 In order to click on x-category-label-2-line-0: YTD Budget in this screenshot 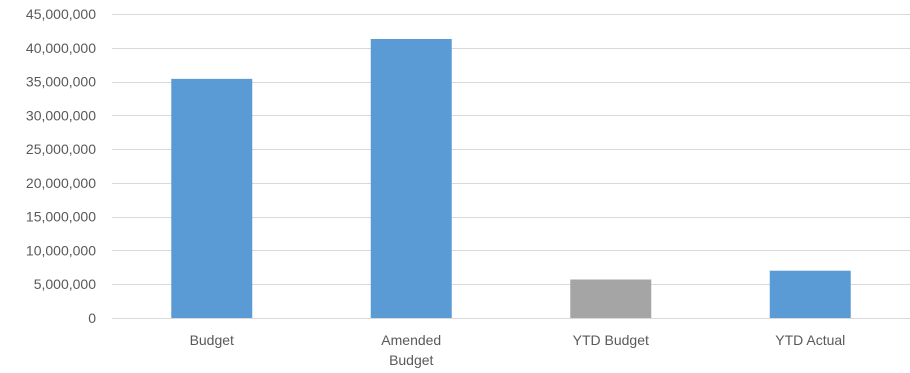, I will do `click(611, 340)`.